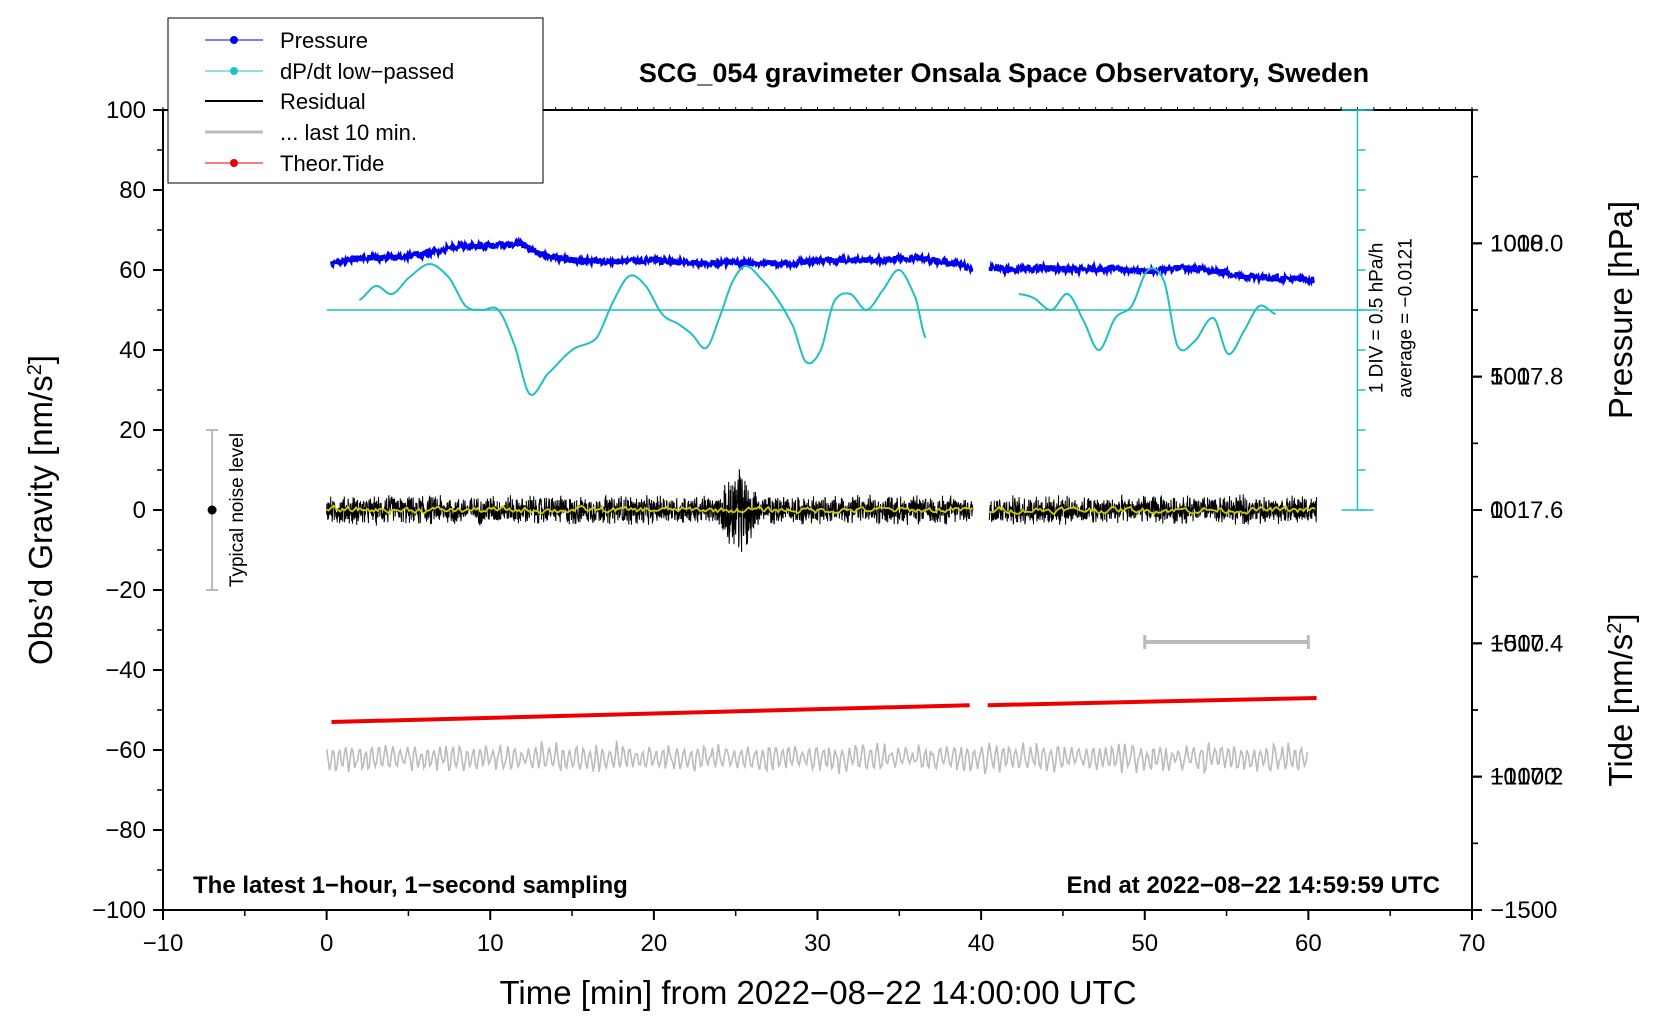 Image resolution: width=1660 pixels, height=1020 pixels. Describe the element at coordinates (1526, 510) in the screenshot. I see `y2-tick-label: 1017.6` at that location.